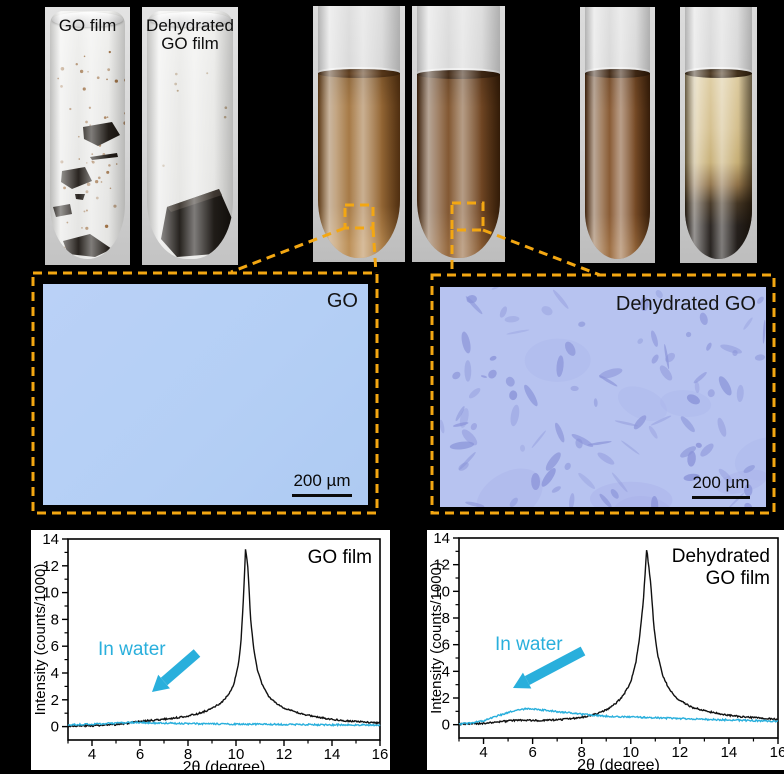  What do you see at coordinates (205, 394) in the screenshot?
I see `microscopy-image-go: GO 200 µm` at bounding box center [205, 394].